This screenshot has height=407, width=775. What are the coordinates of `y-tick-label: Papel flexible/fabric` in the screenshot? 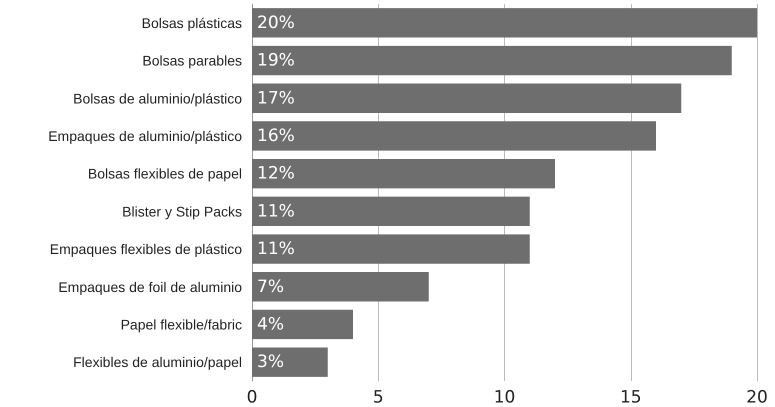 It's located at (181, 324).